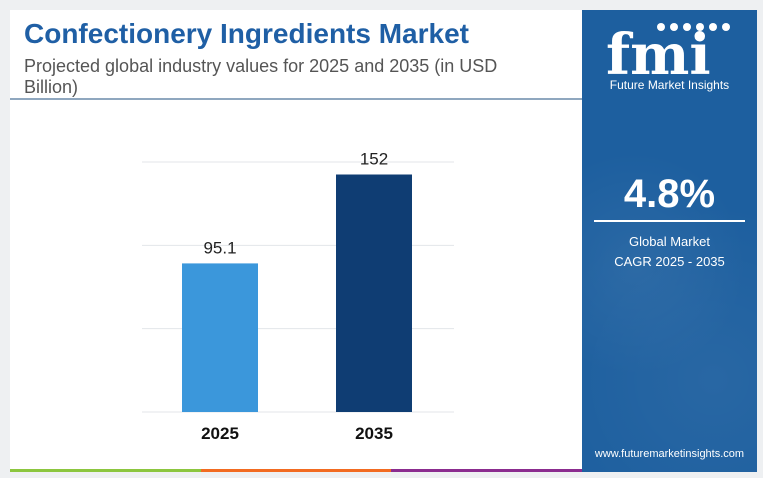 The image size is (763, 478). I want to click on x-tick-label-2035: 2035, so click(374, 433).